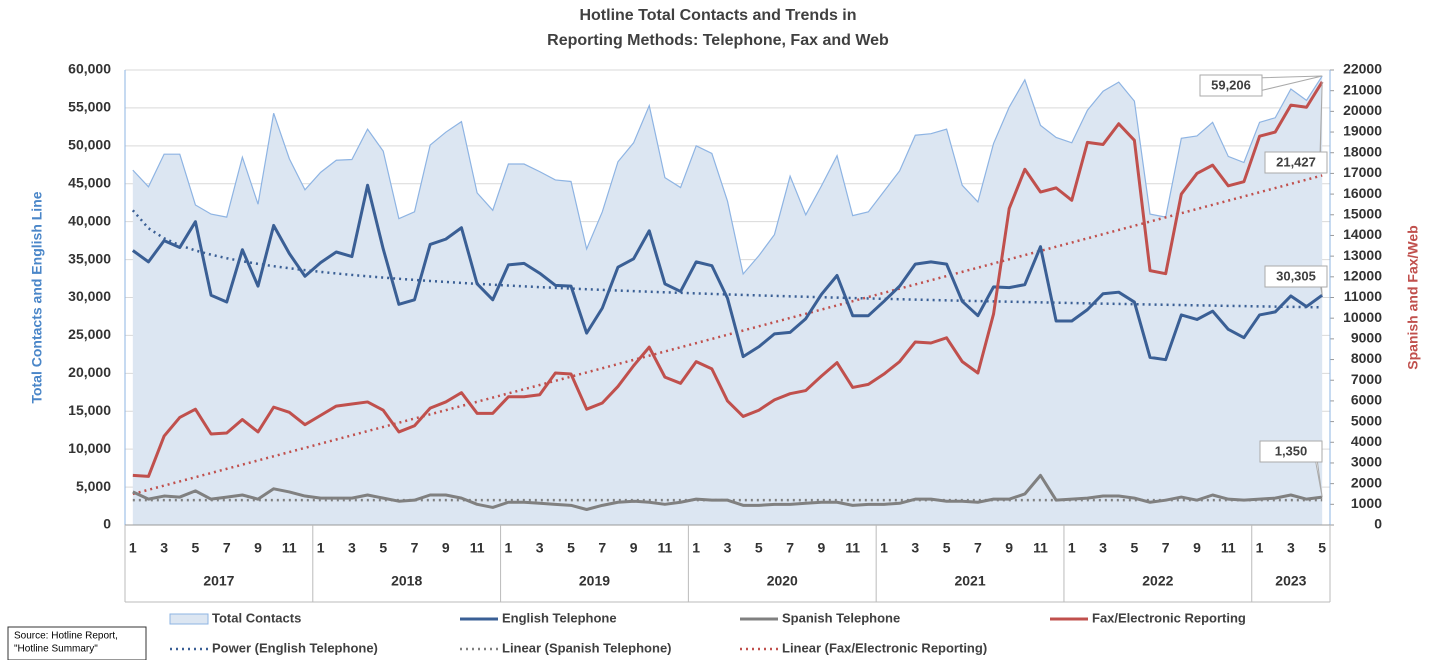  What do you see at coordinates (77, 643) in the screenshot?
I see `source-box` at bounding box center [77, 643].